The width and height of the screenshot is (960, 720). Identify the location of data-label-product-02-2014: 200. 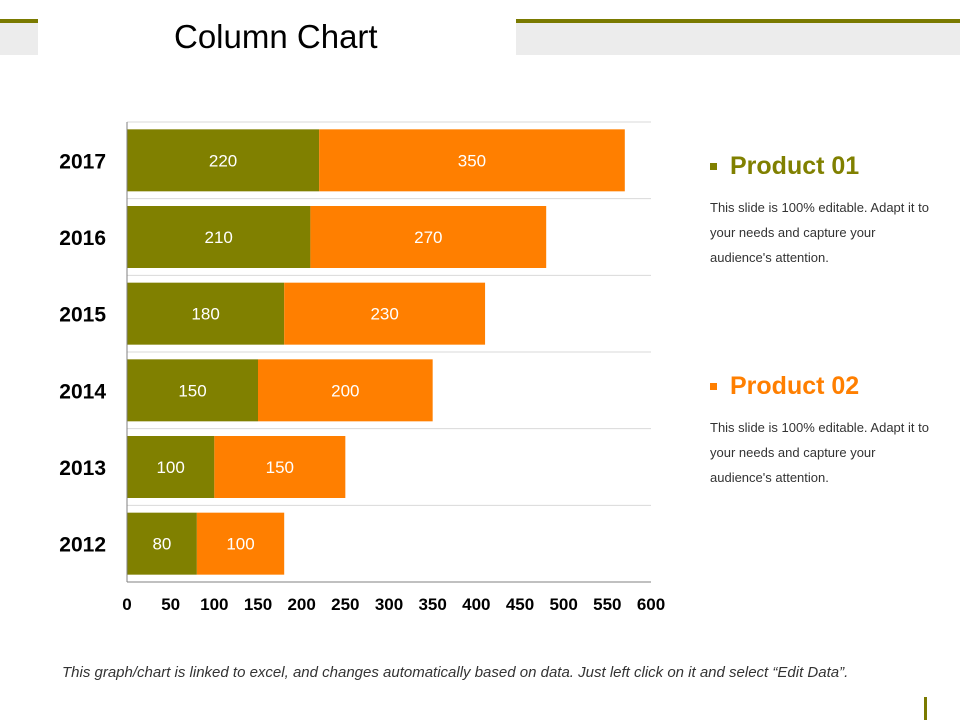
(345, 390).